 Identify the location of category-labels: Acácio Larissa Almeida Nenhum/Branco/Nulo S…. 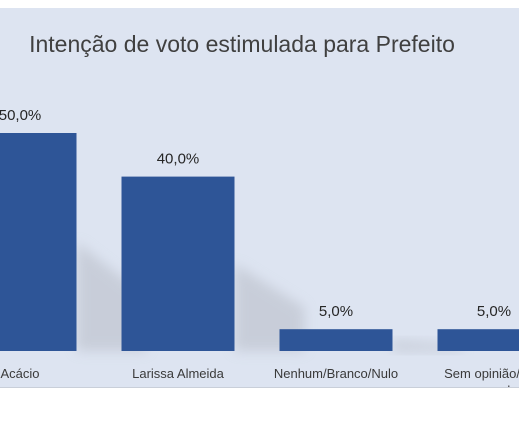
(259, 377).